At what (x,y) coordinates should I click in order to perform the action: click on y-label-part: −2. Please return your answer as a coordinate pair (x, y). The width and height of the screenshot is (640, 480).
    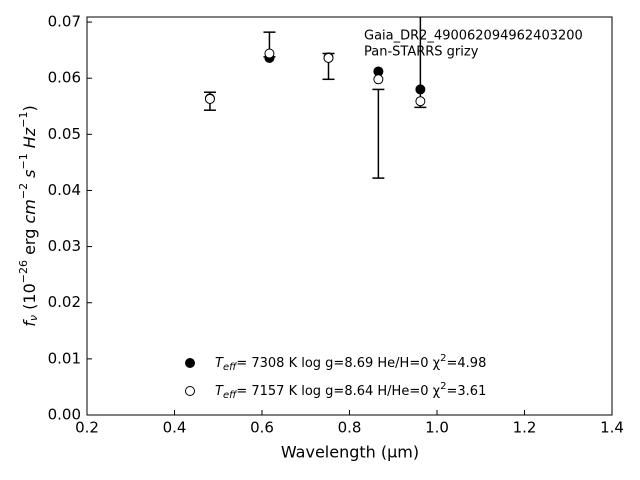
    Looking at the image, I should click on (23, 191).